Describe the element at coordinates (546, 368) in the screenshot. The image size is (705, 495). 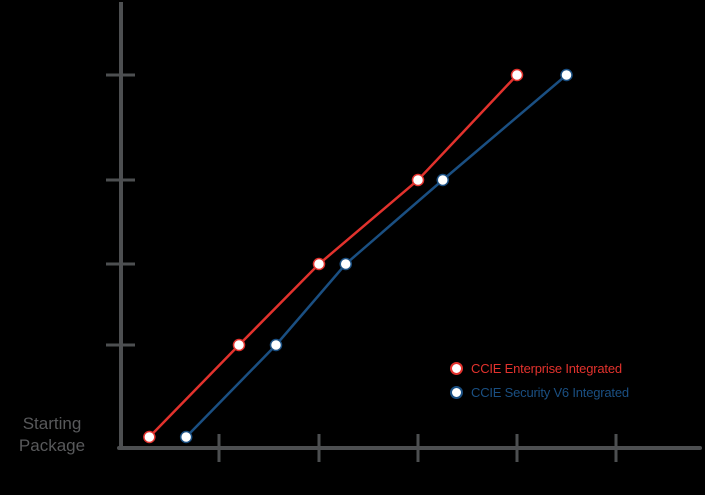
I see `legend-label: CCIE Enterprise Integrated` at that location.